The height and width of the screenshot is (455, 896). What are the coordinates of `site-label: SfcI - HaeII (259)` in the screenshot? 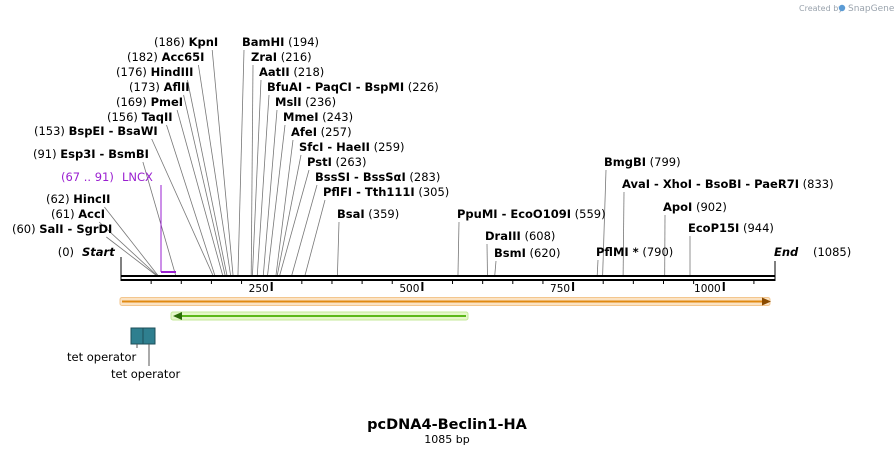 It's located at (352, 147).